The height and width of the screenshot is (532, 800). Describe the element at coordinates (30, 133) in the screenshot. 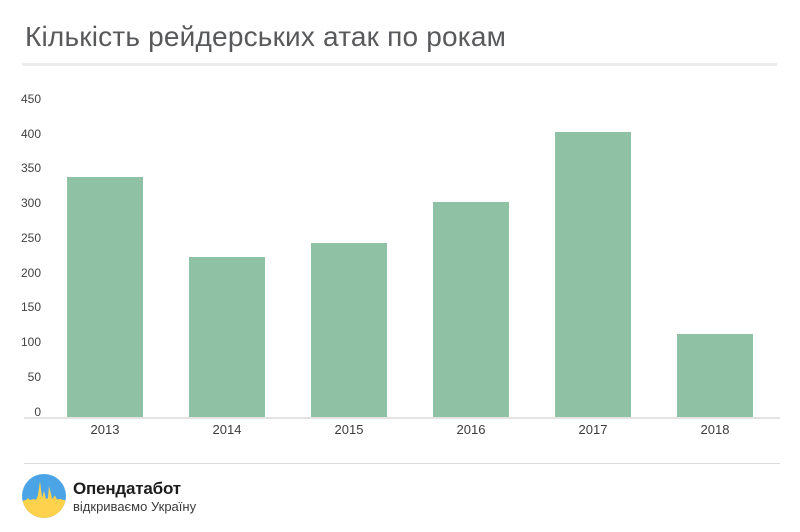

I see `y-axis-tick-label: 400` at that location.